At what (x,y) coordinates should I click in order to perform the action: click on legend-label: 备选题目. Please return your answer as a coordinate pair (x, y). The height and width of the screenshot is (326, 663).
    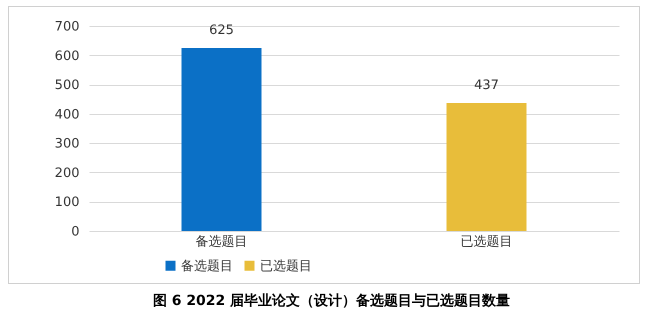
    Looking at the image, I should click on (207, 266).